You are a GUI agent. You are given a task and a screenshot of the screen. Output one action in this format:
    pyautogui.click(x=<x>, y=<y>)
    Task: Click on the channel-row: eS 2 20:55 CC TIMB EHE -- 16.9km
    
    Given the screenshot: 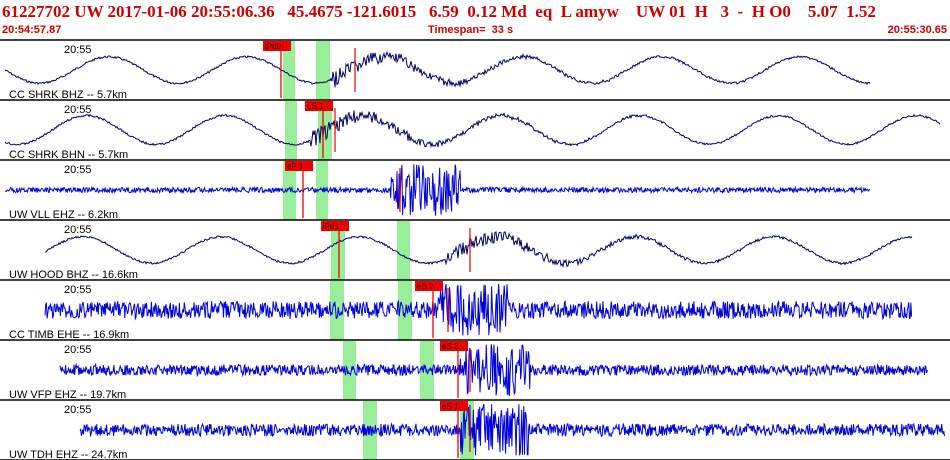 What is the action you would take?
    pyautogui.click(x=475, y=311)
    